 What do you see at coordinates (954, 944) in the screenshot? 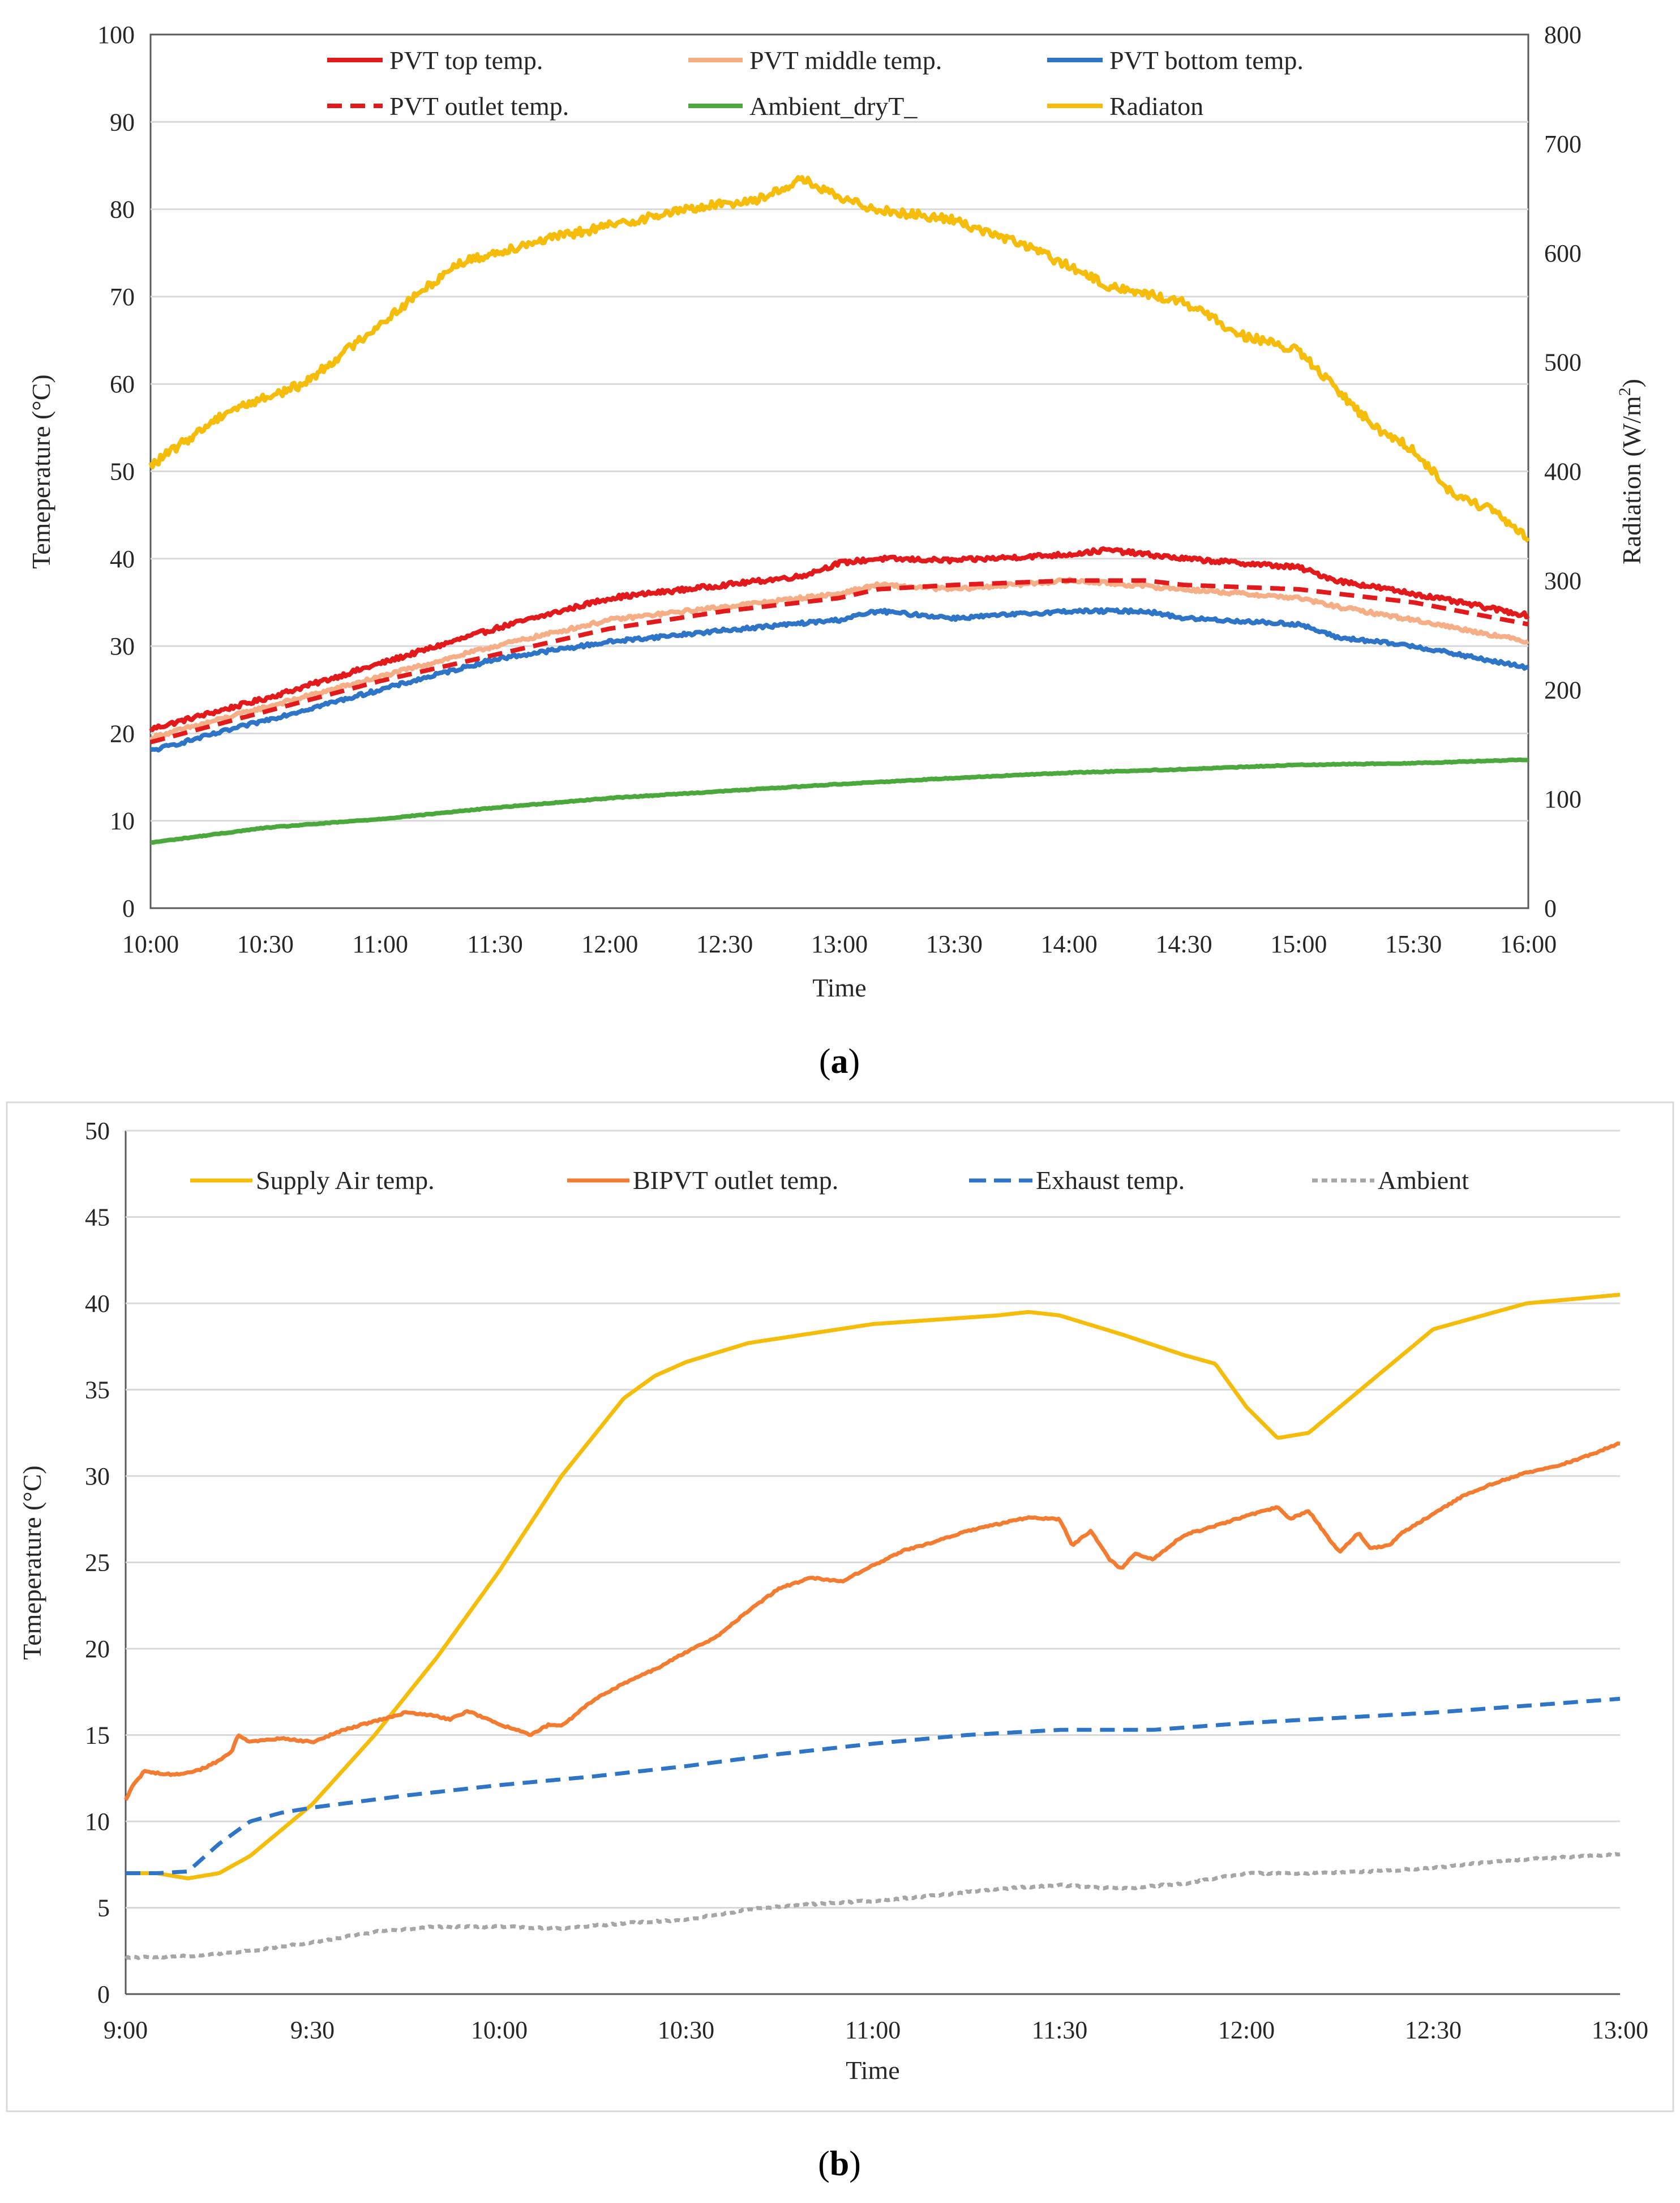
I see `x-tick-label: 13:30` at bounding box center [954, 944].